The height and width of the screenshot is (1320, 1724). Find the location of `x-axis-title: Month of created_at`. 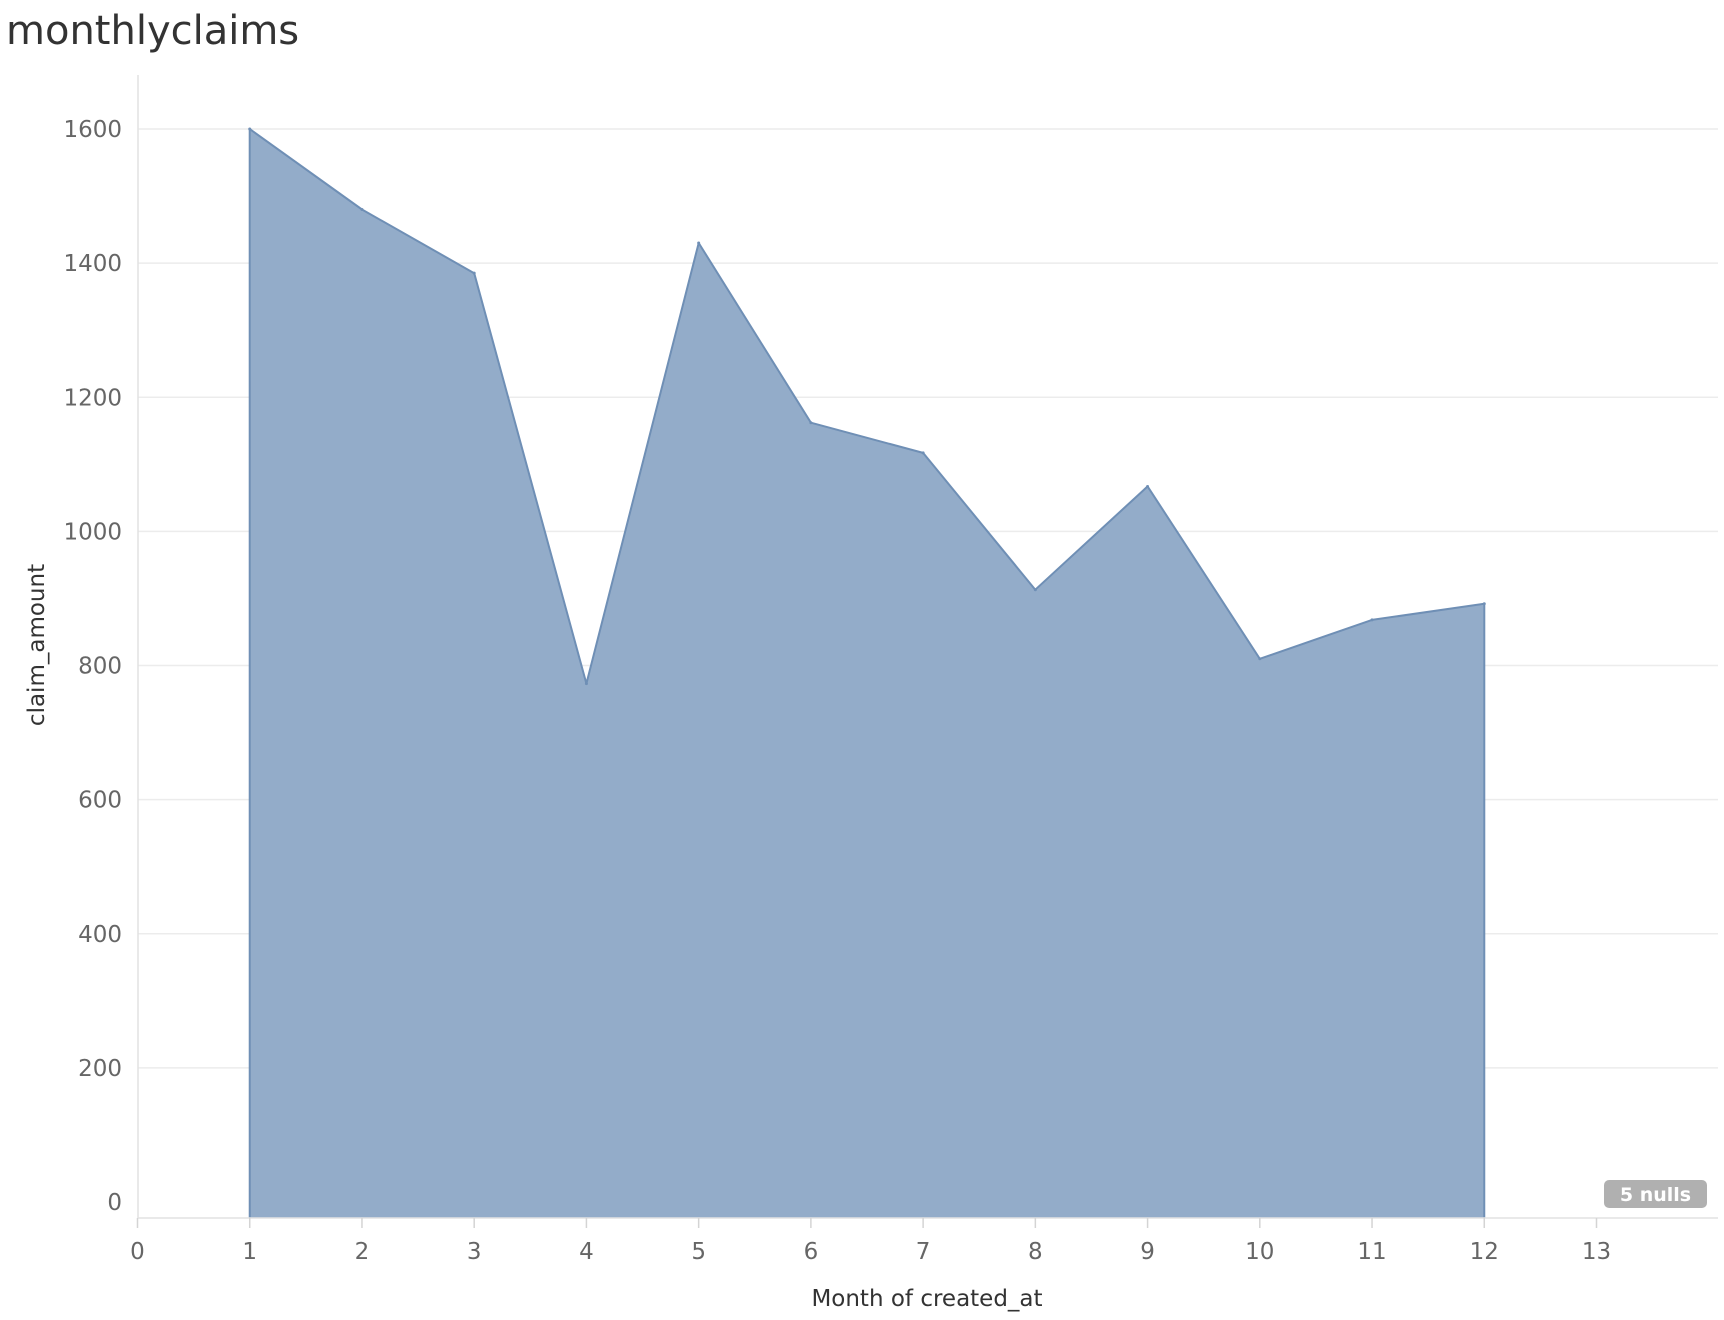

x-axis-title: Month of created_at is located at coordinates (926, 1299).